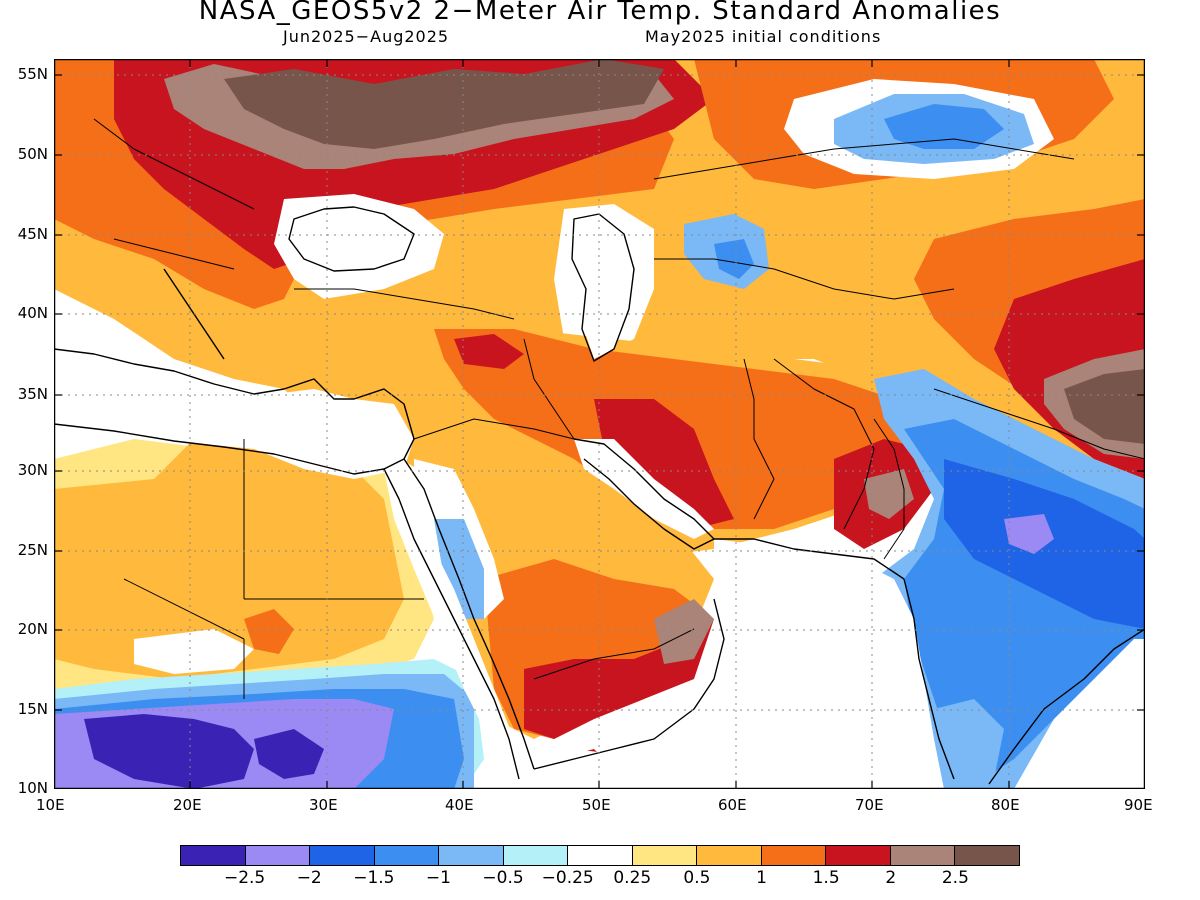 This screenshot has height=900, width=1200. Describe the element at coordinates (1005, 805) in the screenshot. I see `lon-label-80e: 80E` at that location.